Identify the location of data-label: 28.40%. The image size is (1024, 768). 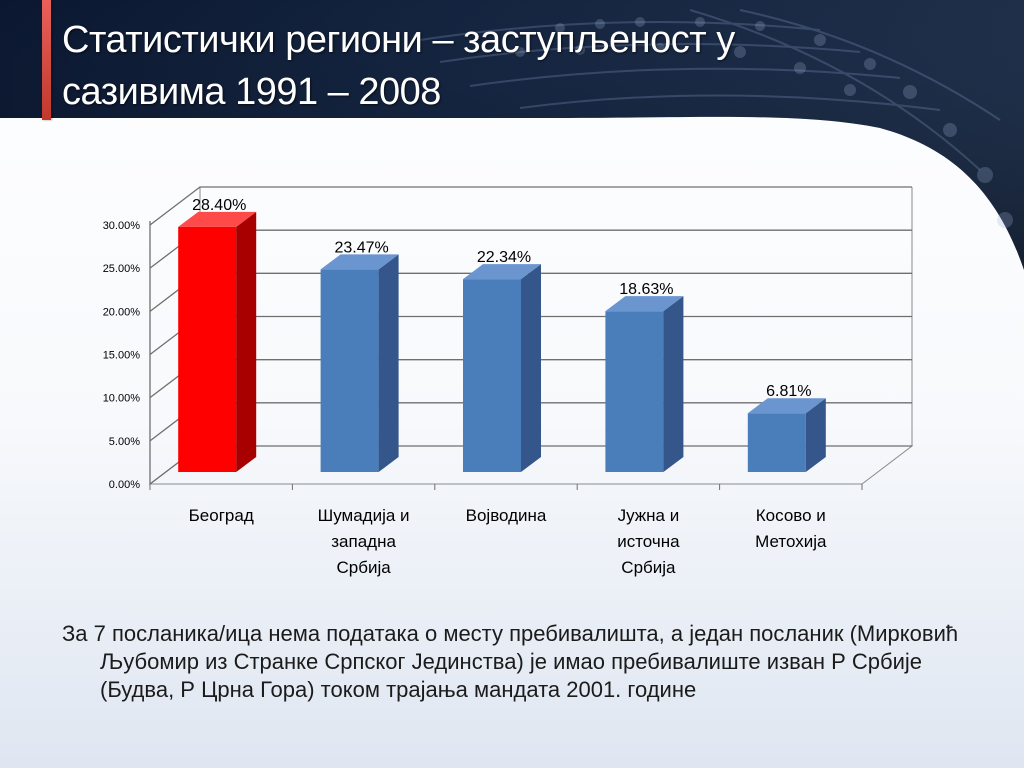
(219, 205).